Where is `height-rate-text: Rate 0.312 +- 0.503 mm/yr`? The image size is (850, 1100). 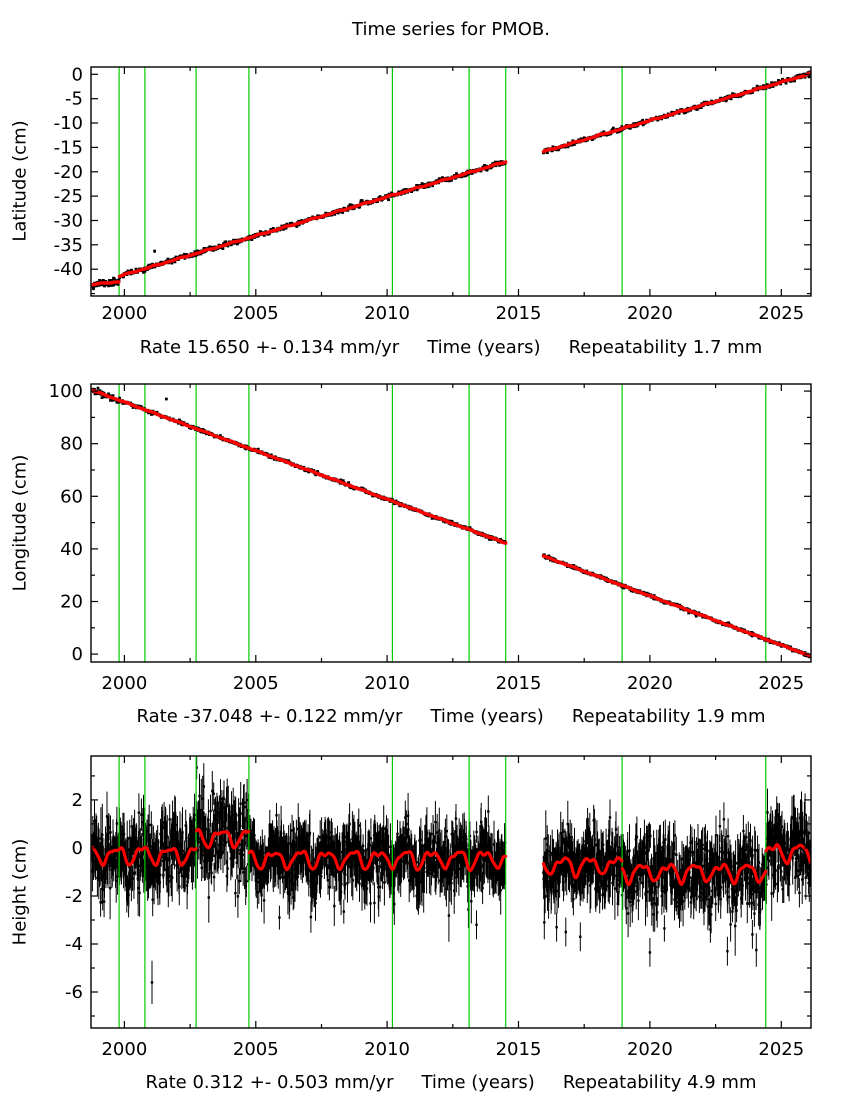
height-rate-text: Rate 0.312 +- 0.503 mm/yr is located at coordinates (269, 1082).